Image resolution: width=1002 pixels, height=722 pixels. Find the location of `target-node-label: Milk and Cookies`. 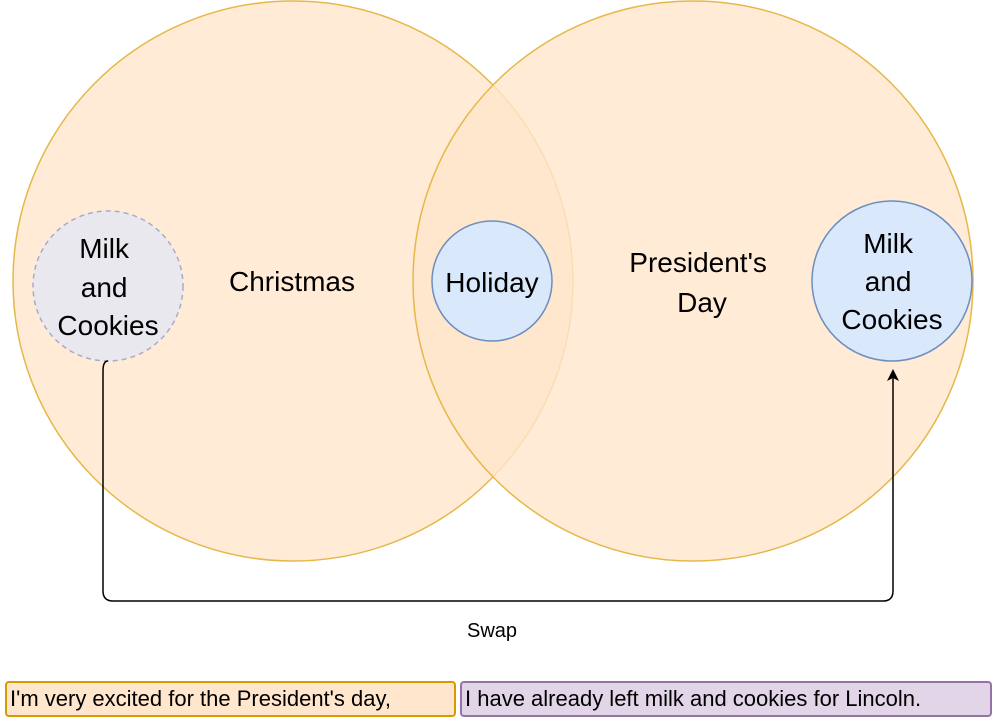

target-node-label: Milk and Cookies is located at coordinates (891, 281).